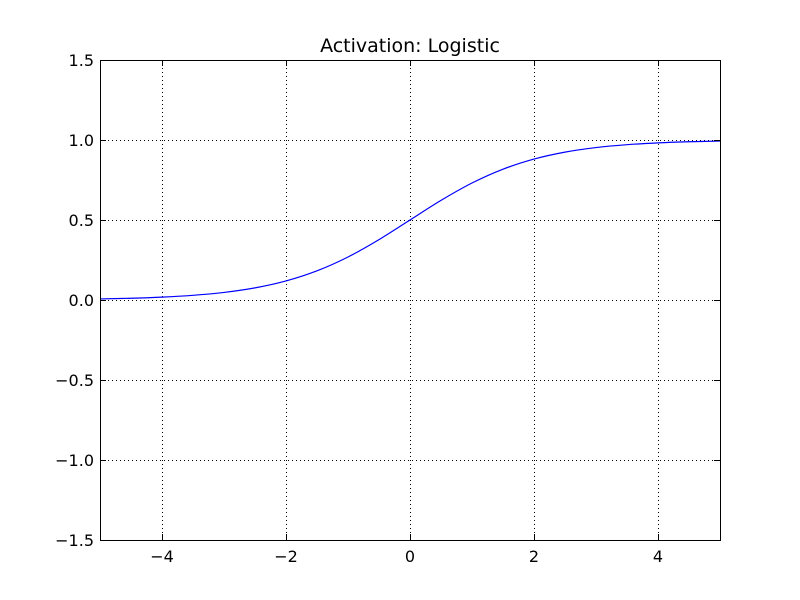  What do you see at coordinates (81, 60) in the screenshot?
I see `y-tick-label: 1.5` at bounding box center [81, 60].